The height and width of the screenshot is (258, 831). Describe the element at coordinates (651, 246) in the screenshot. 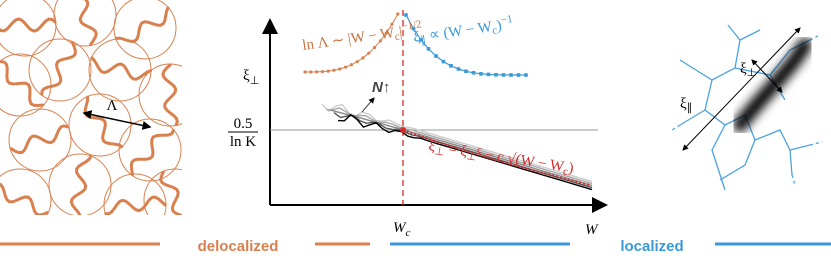

I see `localized-label: localized` at that location.